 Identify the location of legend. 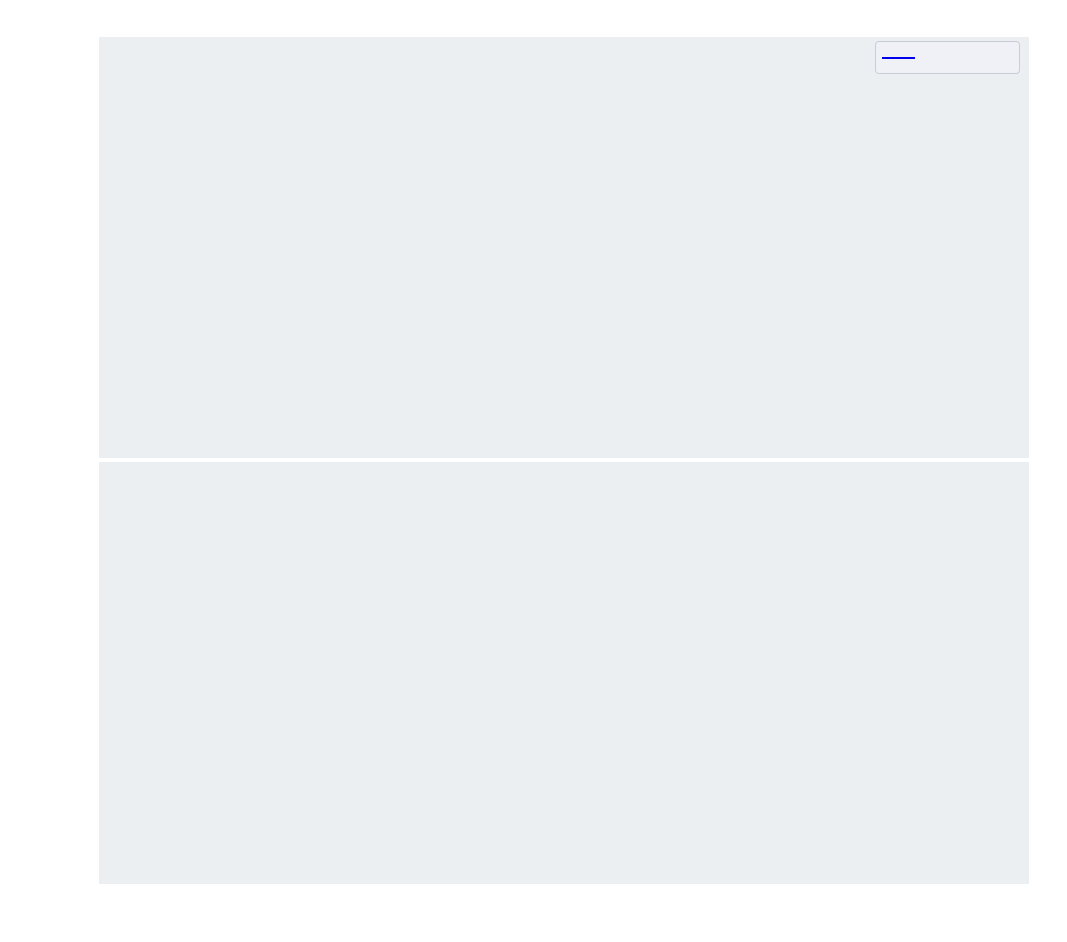
(947, 57).